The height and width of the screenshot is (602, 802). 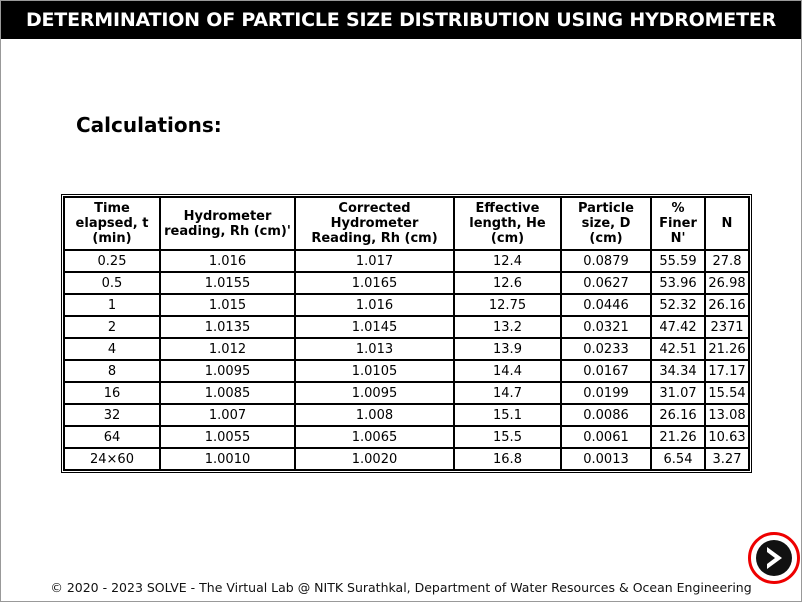 I want to click on next-icon, so click(x=774, y=558).